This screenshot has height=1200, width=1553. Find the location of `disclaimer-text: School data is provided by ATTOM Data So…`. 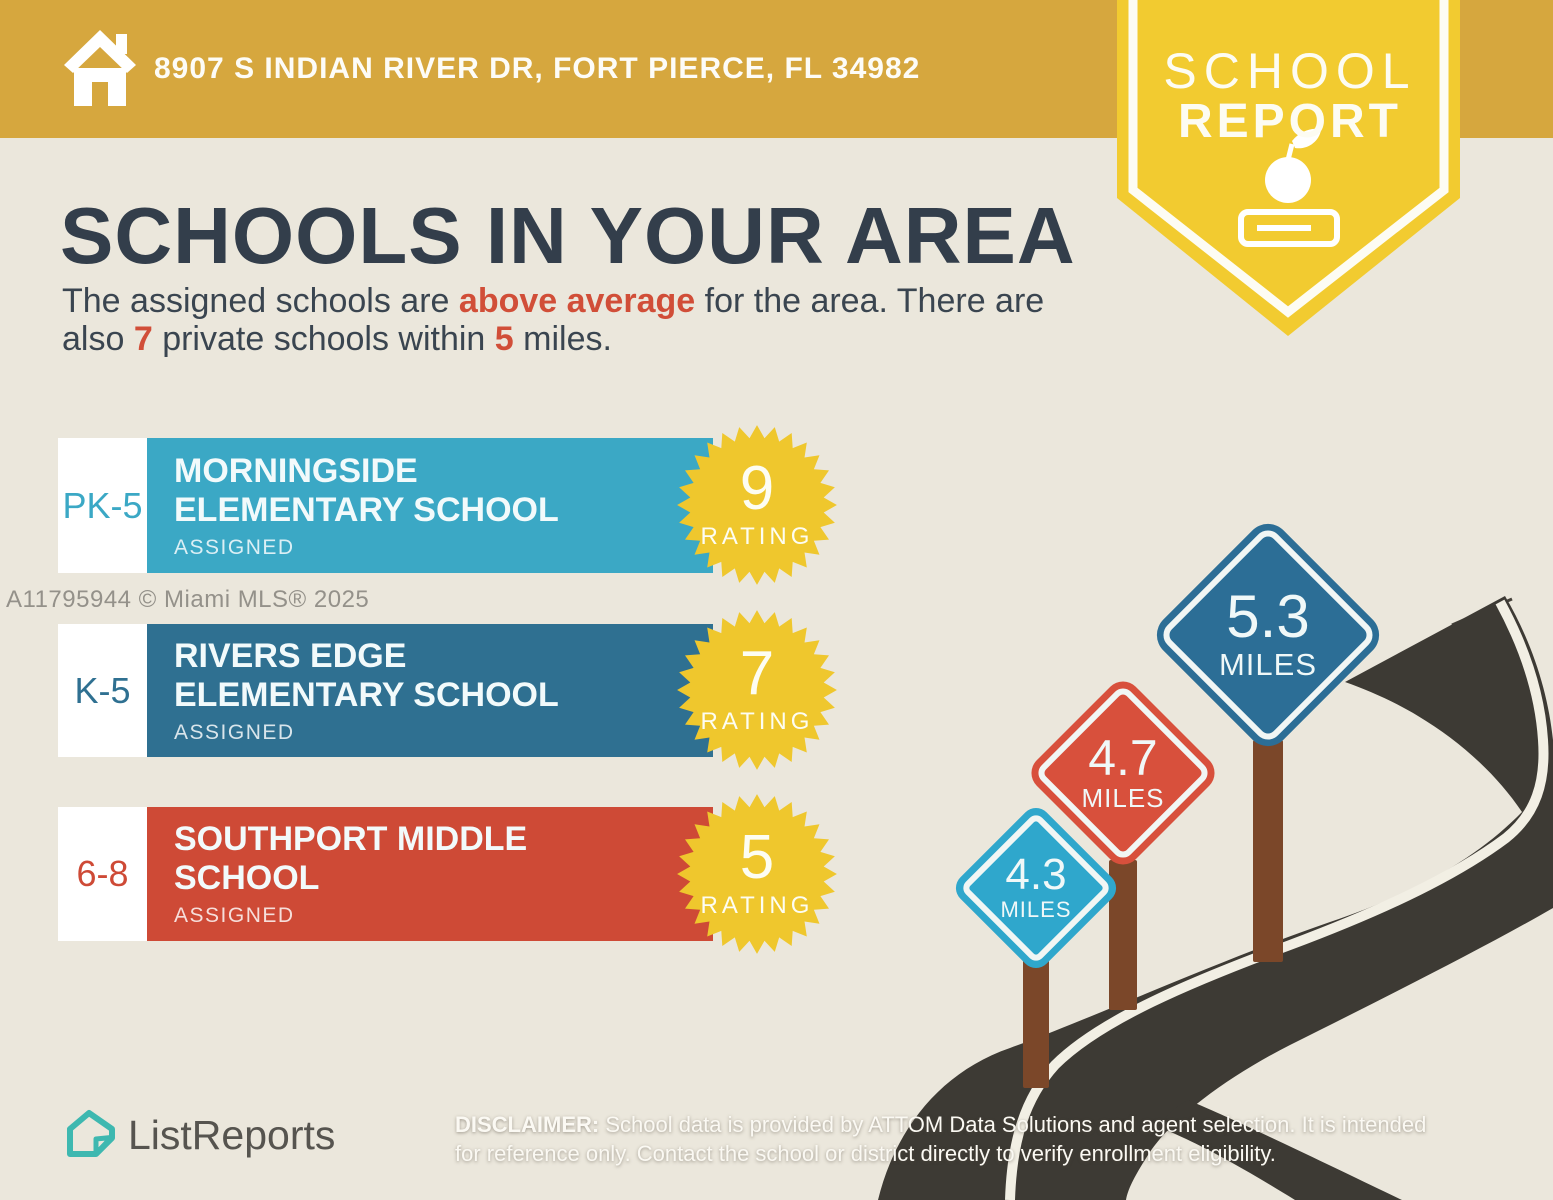

disclaimer-text: School data is provided by ATTOM Data So… is located at coordinates (1013, 1124).